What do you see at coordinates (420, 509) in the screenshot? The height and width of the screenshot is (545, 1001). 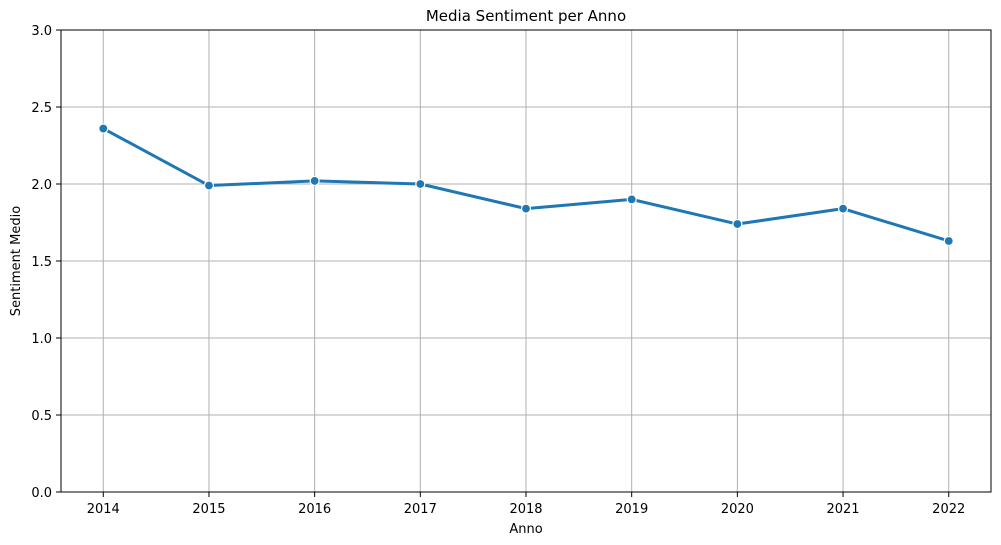 I see `x-tick-label: 2017` at bounding box center [420, 509].